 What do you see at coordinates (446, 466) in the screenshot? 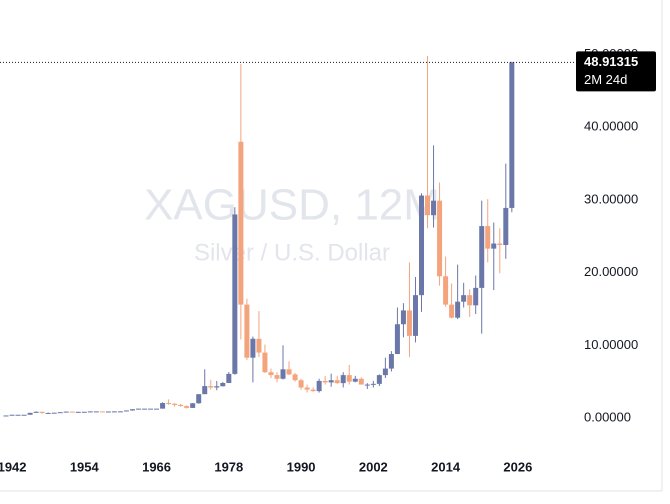
I see `x-tick-label: 2014` at bounding box center [446, 466].